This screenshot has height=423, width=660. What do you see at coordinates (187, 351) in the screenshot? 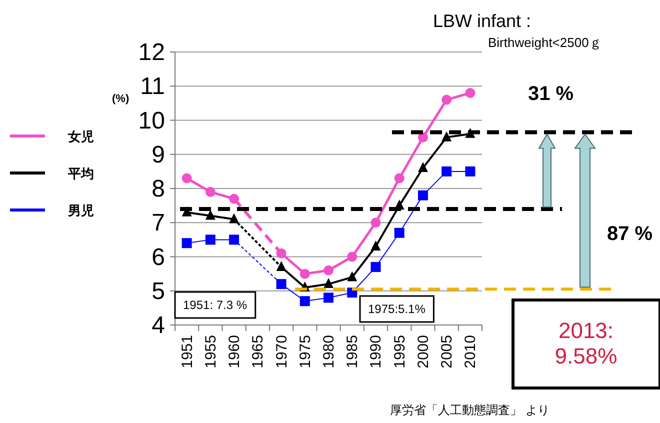
I see `x-tick-label: 1951` at bounding box center [187, 351].